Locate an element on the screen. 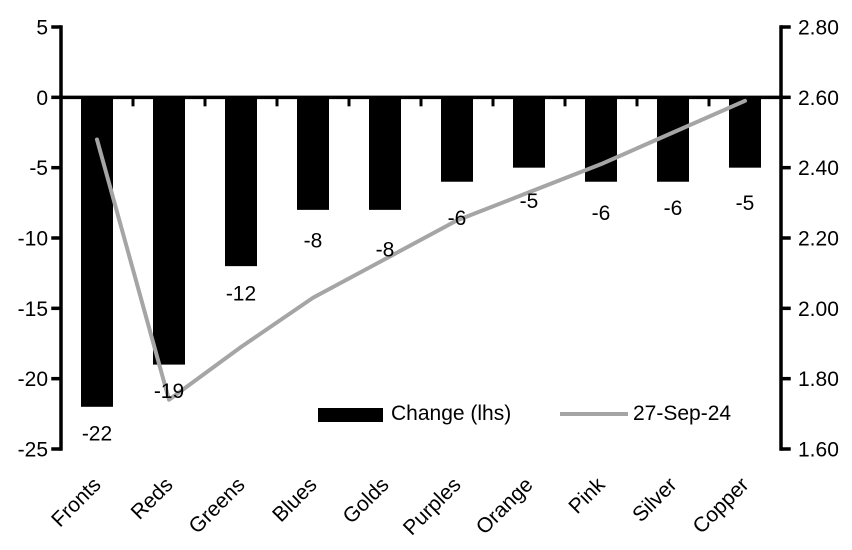 Image resolution: width=852 pixels, height=550 pixels. bar-data-label: -22 is located at coordinates (97, 433).